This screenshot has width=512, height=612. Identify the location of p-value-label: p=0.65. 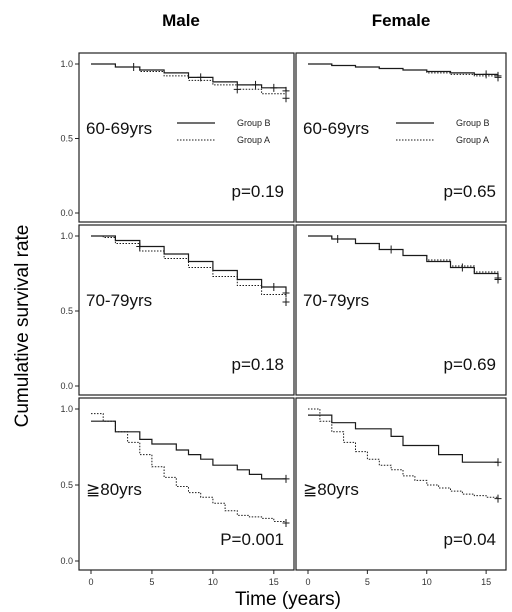
(470, 191).